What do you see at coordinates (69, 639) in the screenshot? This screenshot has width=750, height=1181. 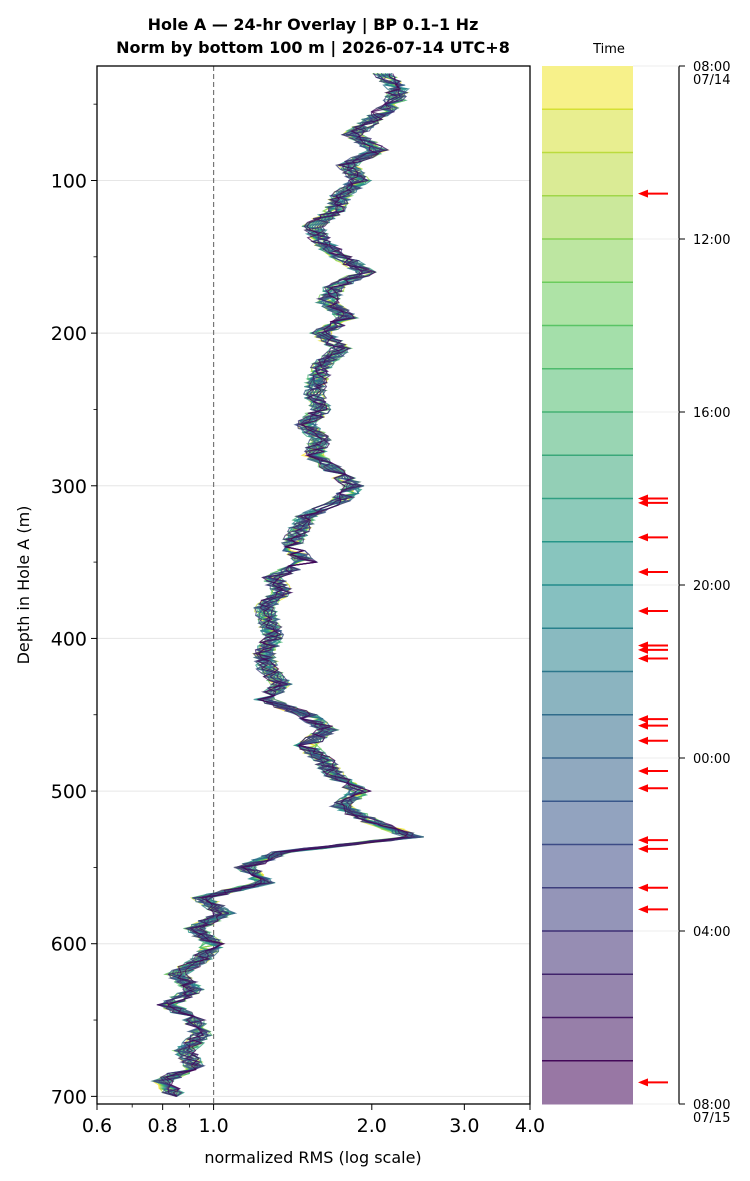 I see `y-tick-label-400: 400` at bounding box center [69, 639].